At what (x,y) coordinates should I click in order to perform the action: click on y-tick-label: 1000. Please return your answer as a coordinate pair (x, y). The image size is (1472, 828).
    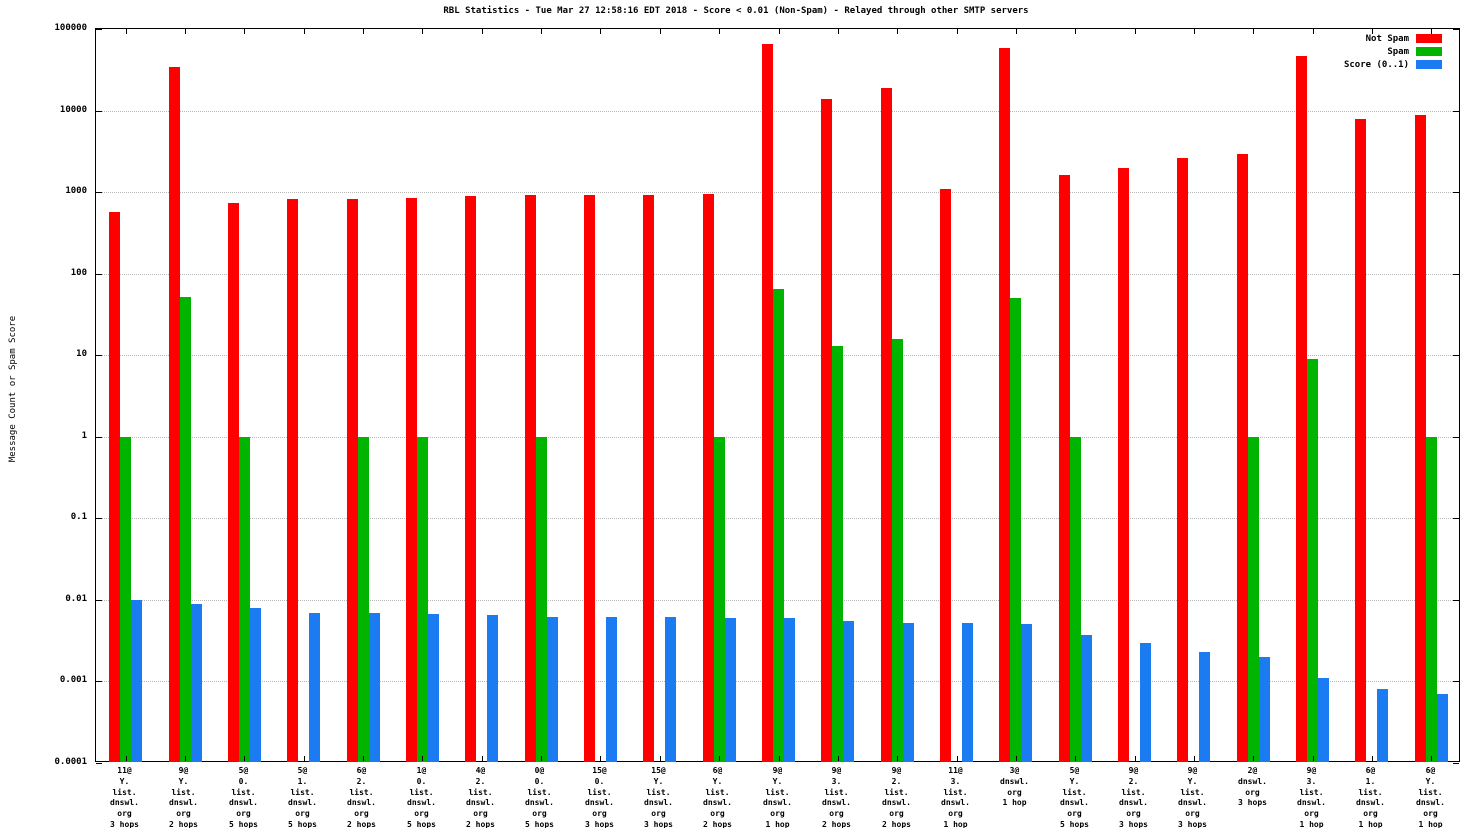
    Looking at the image, I should click on (76, 191).